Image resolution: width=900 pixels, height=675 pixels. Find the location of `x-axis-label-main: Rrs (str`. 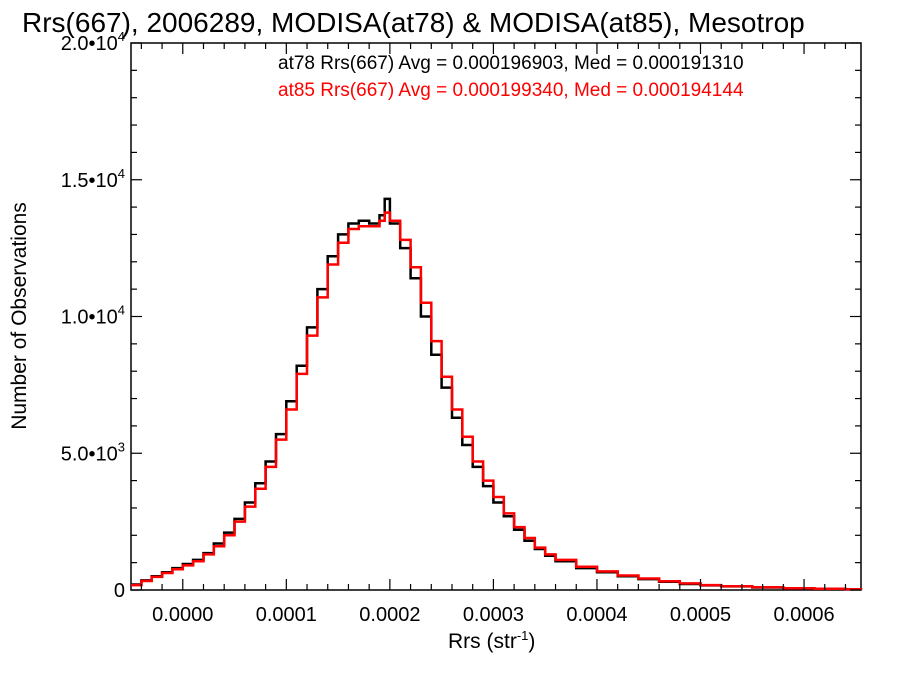

x-axis-label-main: Rrs (str is located at coordinates (482, 641).